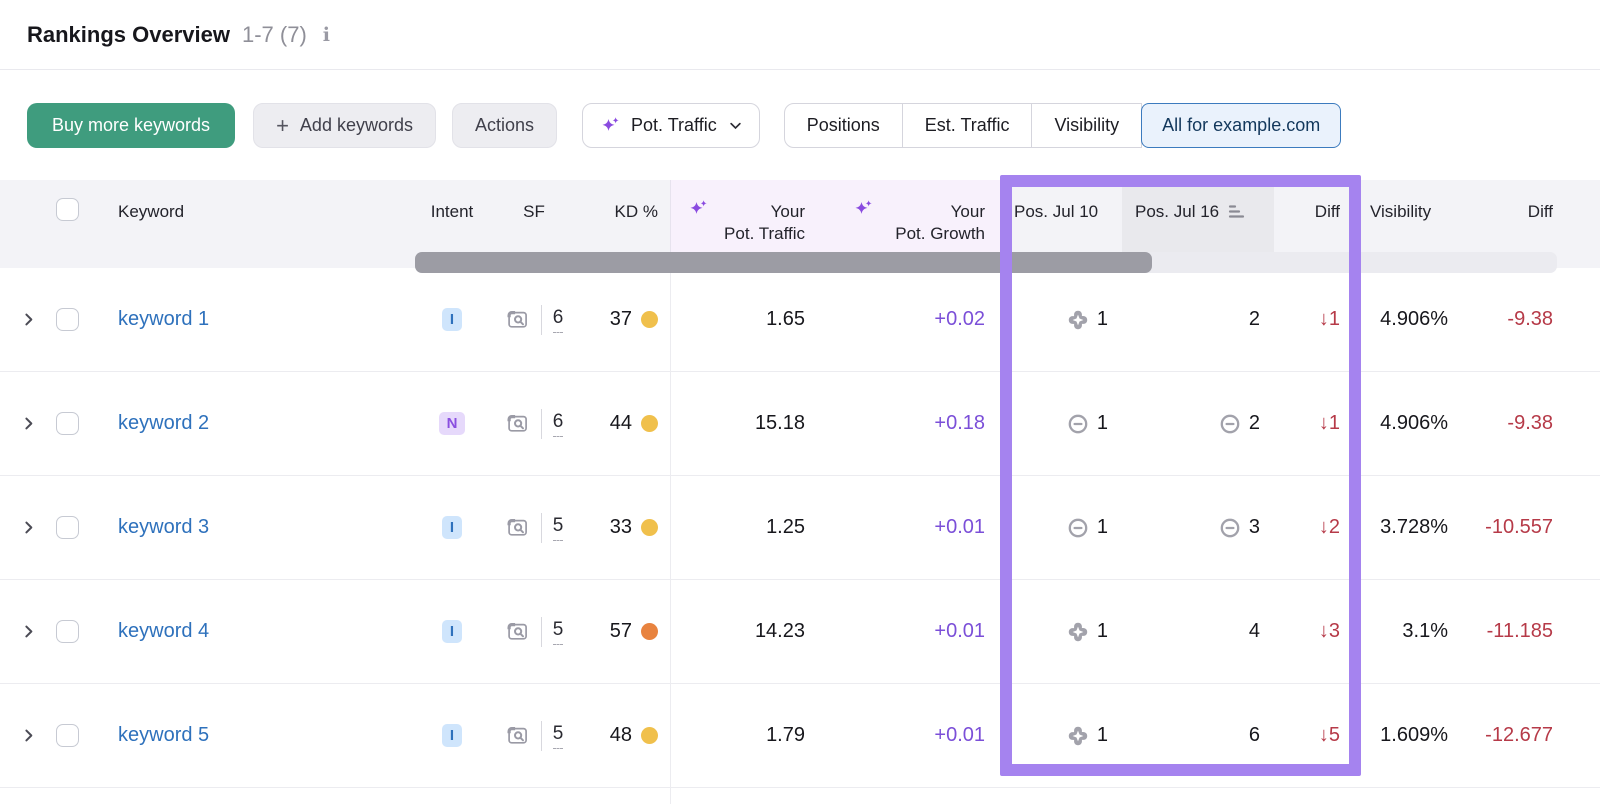 The height and width of the screenshot is (804, 1600). Describe the element at coordinates (1198, 423) in the screenshot. I see `pos-jul16-cell: 2` at that location.